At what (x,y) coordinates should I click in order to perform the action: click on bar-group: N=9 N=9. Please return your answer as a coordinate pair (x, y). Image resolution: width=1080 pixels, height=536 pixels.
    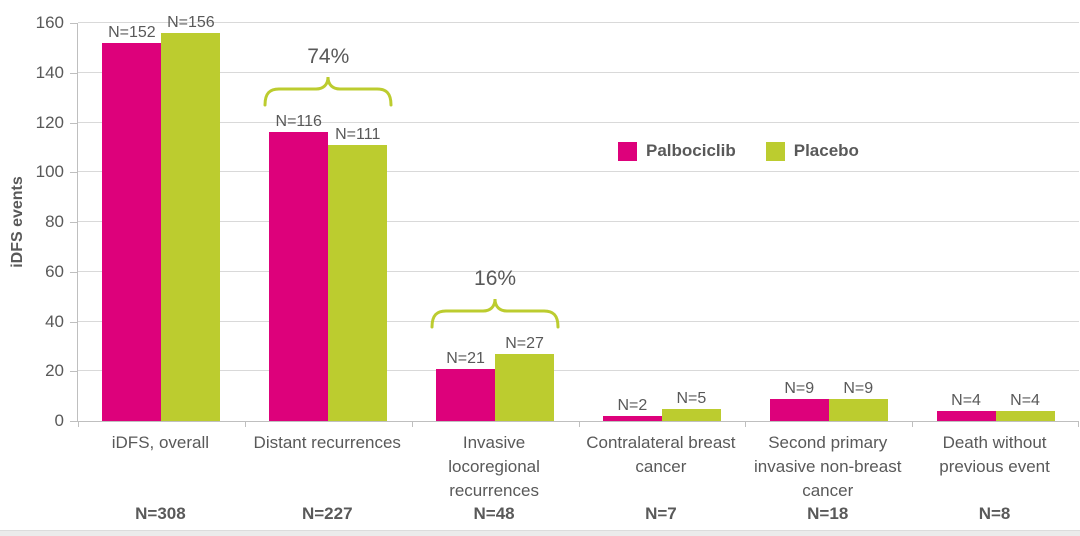
    Looking at the image, I should click on (828, 222).